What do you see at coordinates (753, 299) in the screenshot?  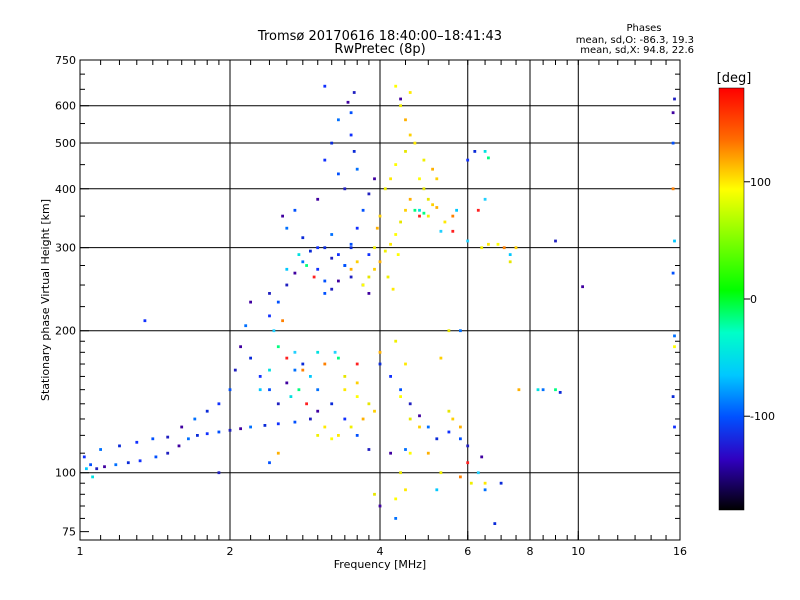 I see `colorbar-tick-label-0: 0` at bounding box center [753, 299].